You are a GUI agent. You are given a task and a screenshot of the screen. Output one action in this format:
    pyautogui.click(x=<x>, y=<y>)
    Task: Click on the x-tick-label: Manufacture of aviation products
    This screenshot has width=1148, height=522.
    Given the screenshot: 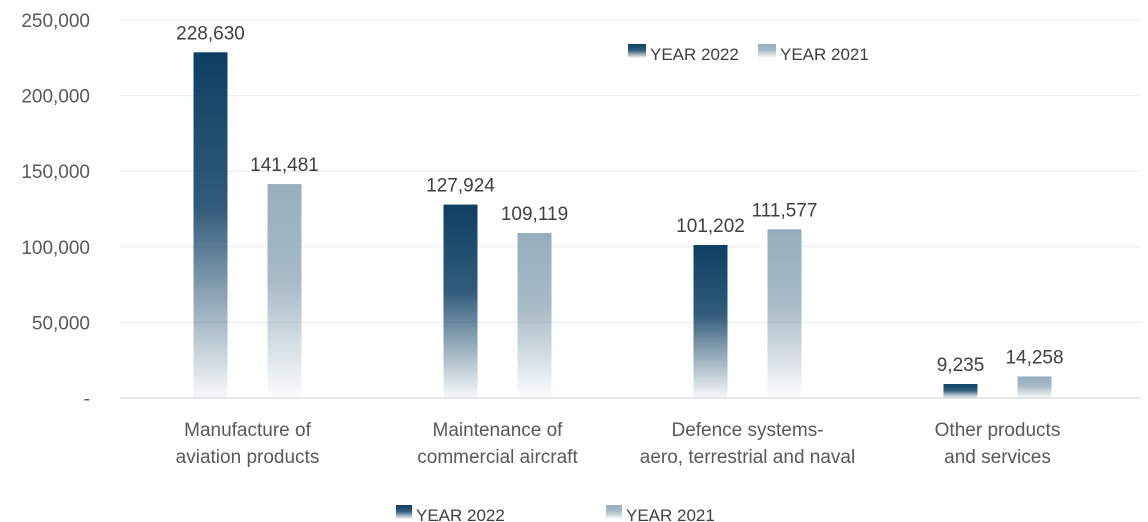 What is the action you would take?
    pyautogui.click(x=248, y=444)
    